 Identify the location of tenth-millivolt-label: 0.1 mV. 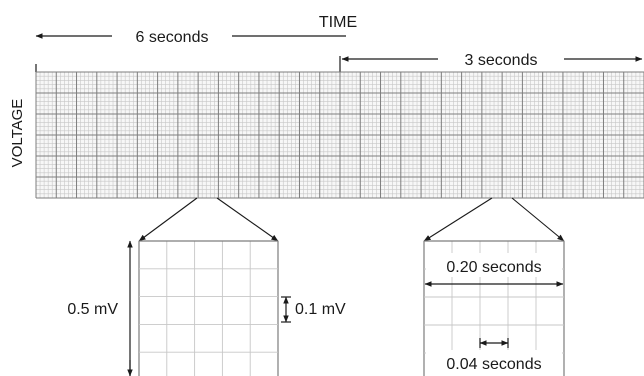
(320, 309).